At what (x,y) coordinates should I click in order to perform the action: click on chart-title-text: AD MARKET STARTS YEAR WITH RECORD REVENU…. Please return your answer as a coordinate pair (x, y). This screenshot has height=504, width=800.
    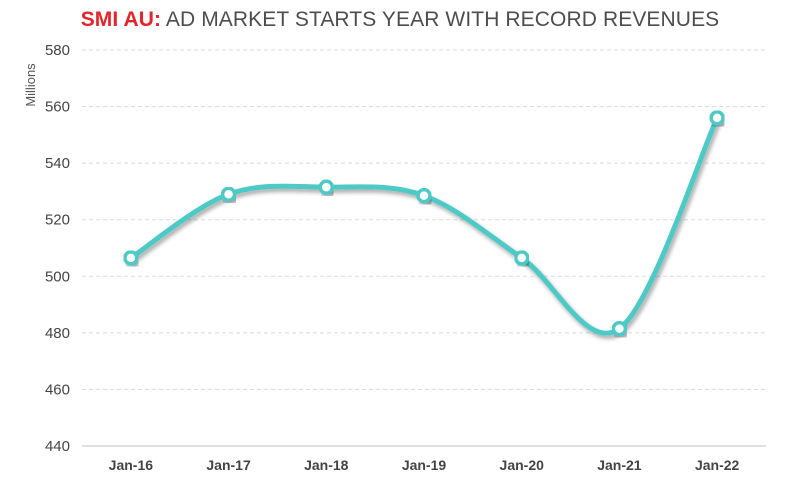
    Looking at the image, I should click on (440, 19).